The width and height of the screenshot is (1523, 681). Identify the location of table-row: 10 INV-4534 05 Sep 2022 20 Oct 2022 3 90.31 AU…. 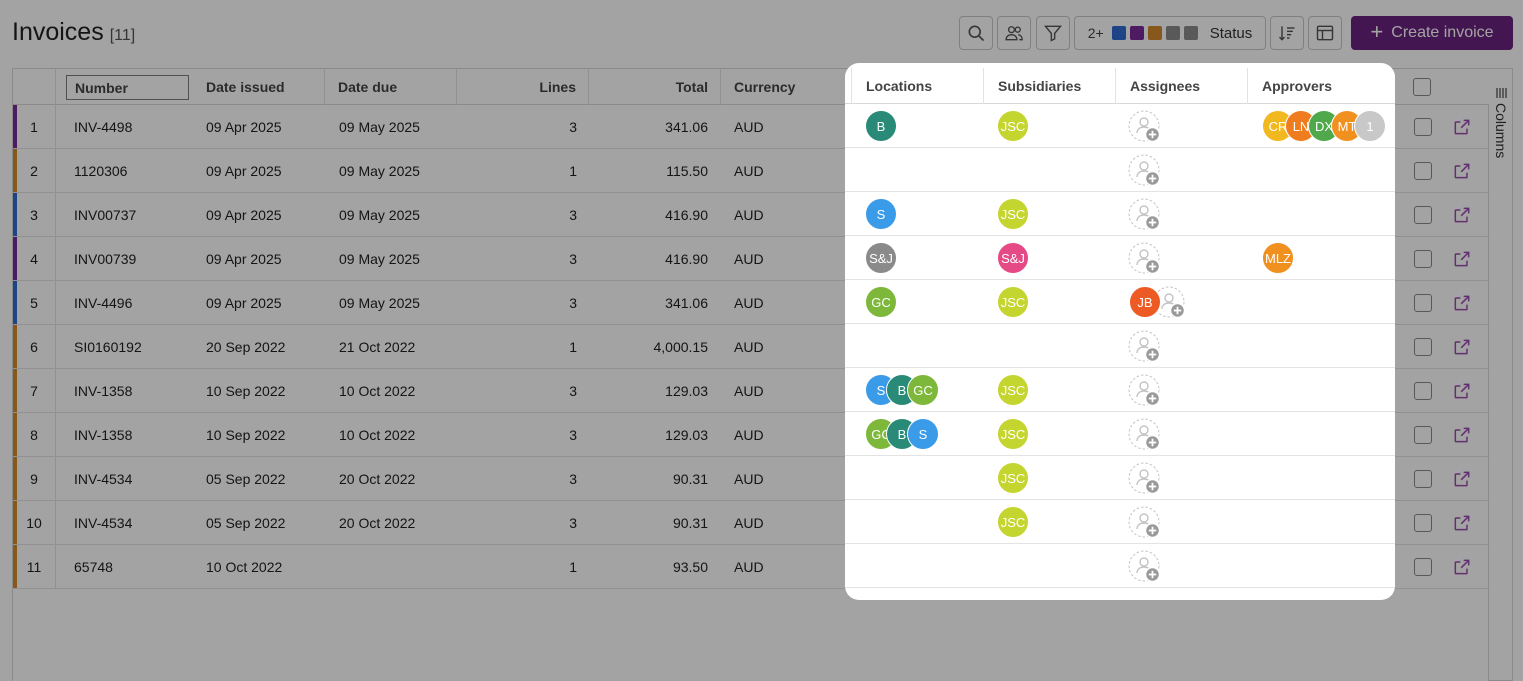
(751, 523).